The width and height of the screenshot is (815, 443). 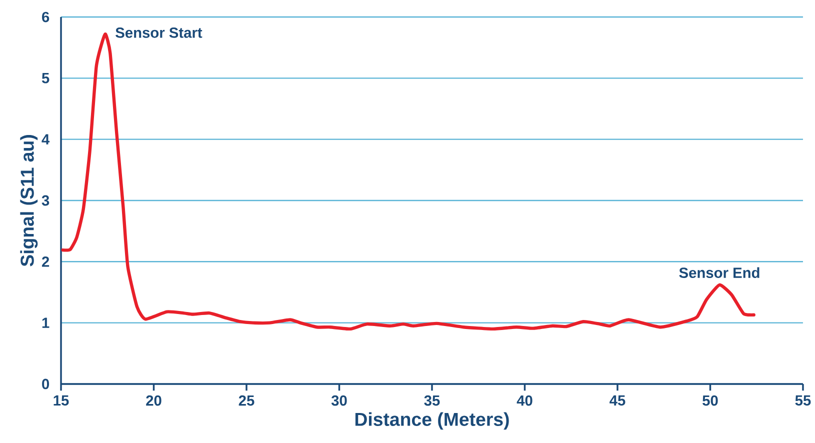 What do you see at coordinates (246, 400) in the screenshot?
I see `x-tick-label: 25` at bounding box center [246, 400].